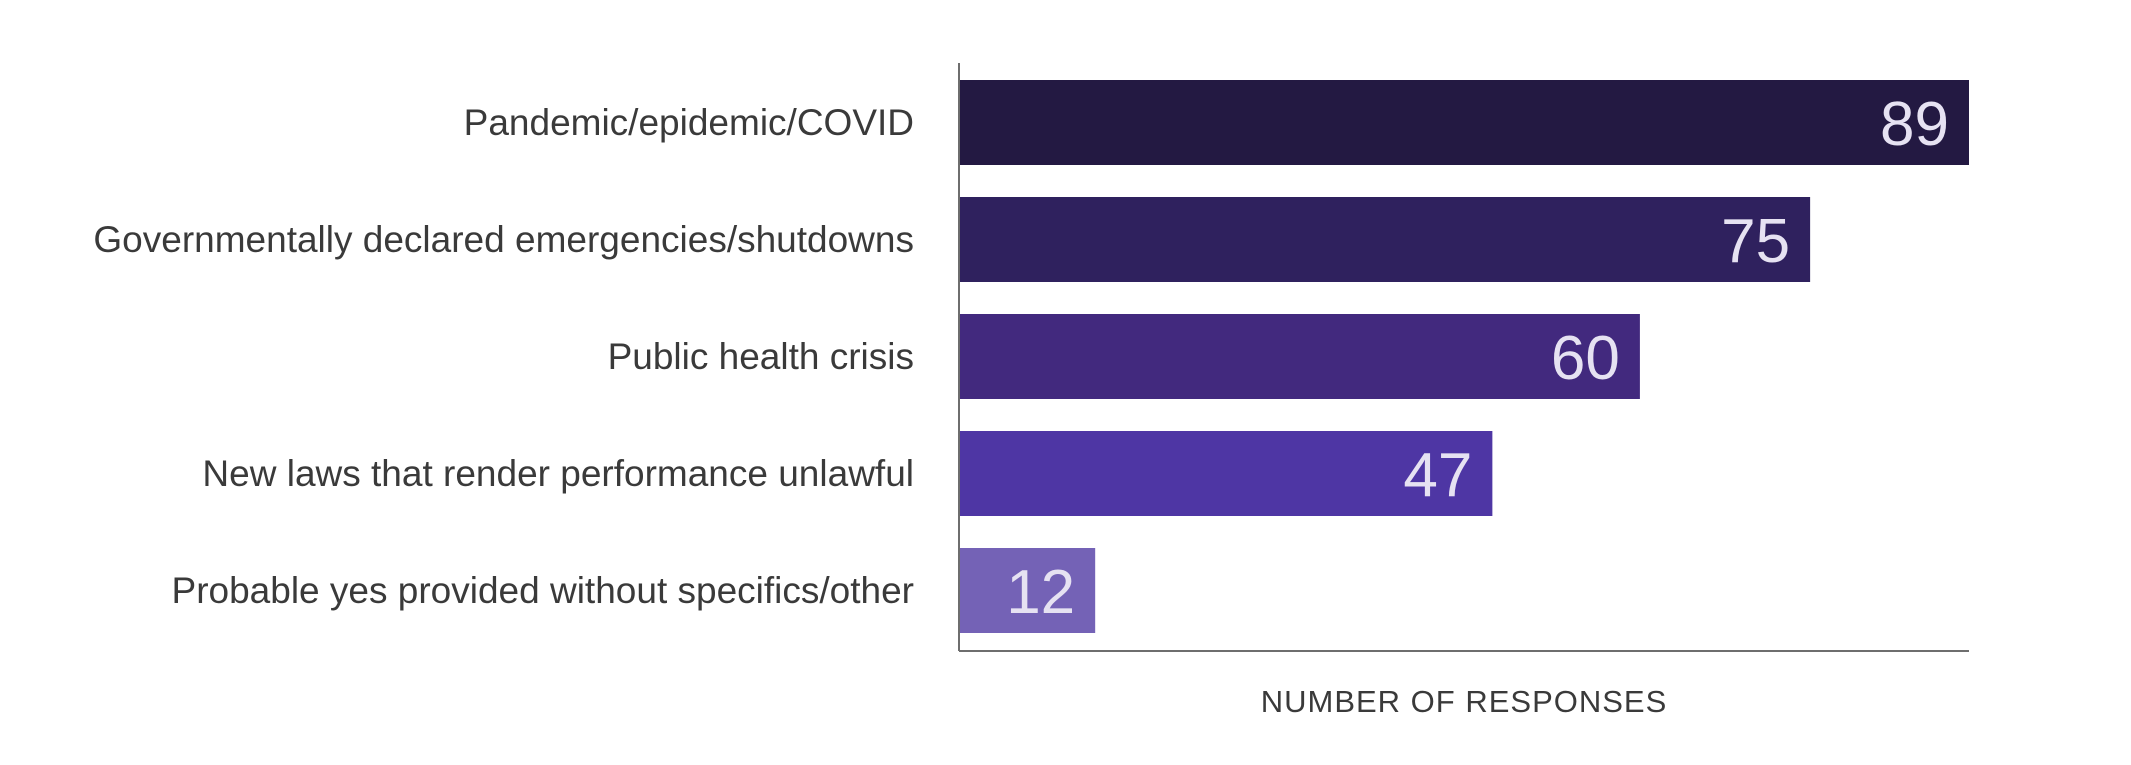 The height and width of the screenshot is (765, 2131). I want to click on value-label-4: 47, so click(1437, 475).